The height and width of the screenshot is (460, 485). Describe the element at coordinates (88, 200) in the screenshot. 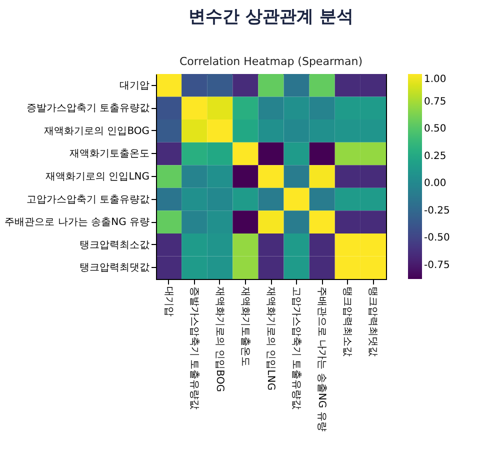

I see `y-tick-label: 고압가스압축기 토출유량값` at that location.